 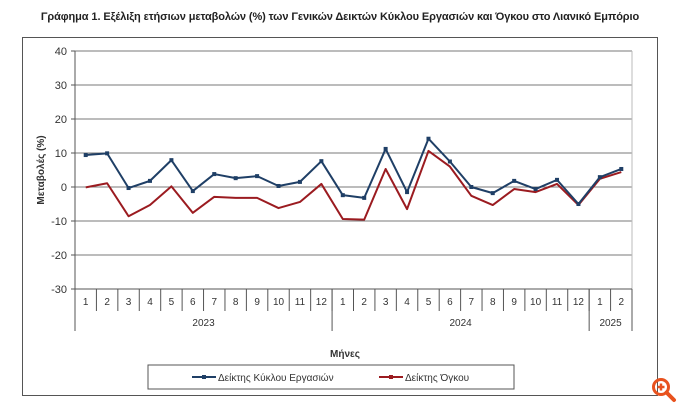 I want to click on year-label: 2024, so click(x=460, y=323).